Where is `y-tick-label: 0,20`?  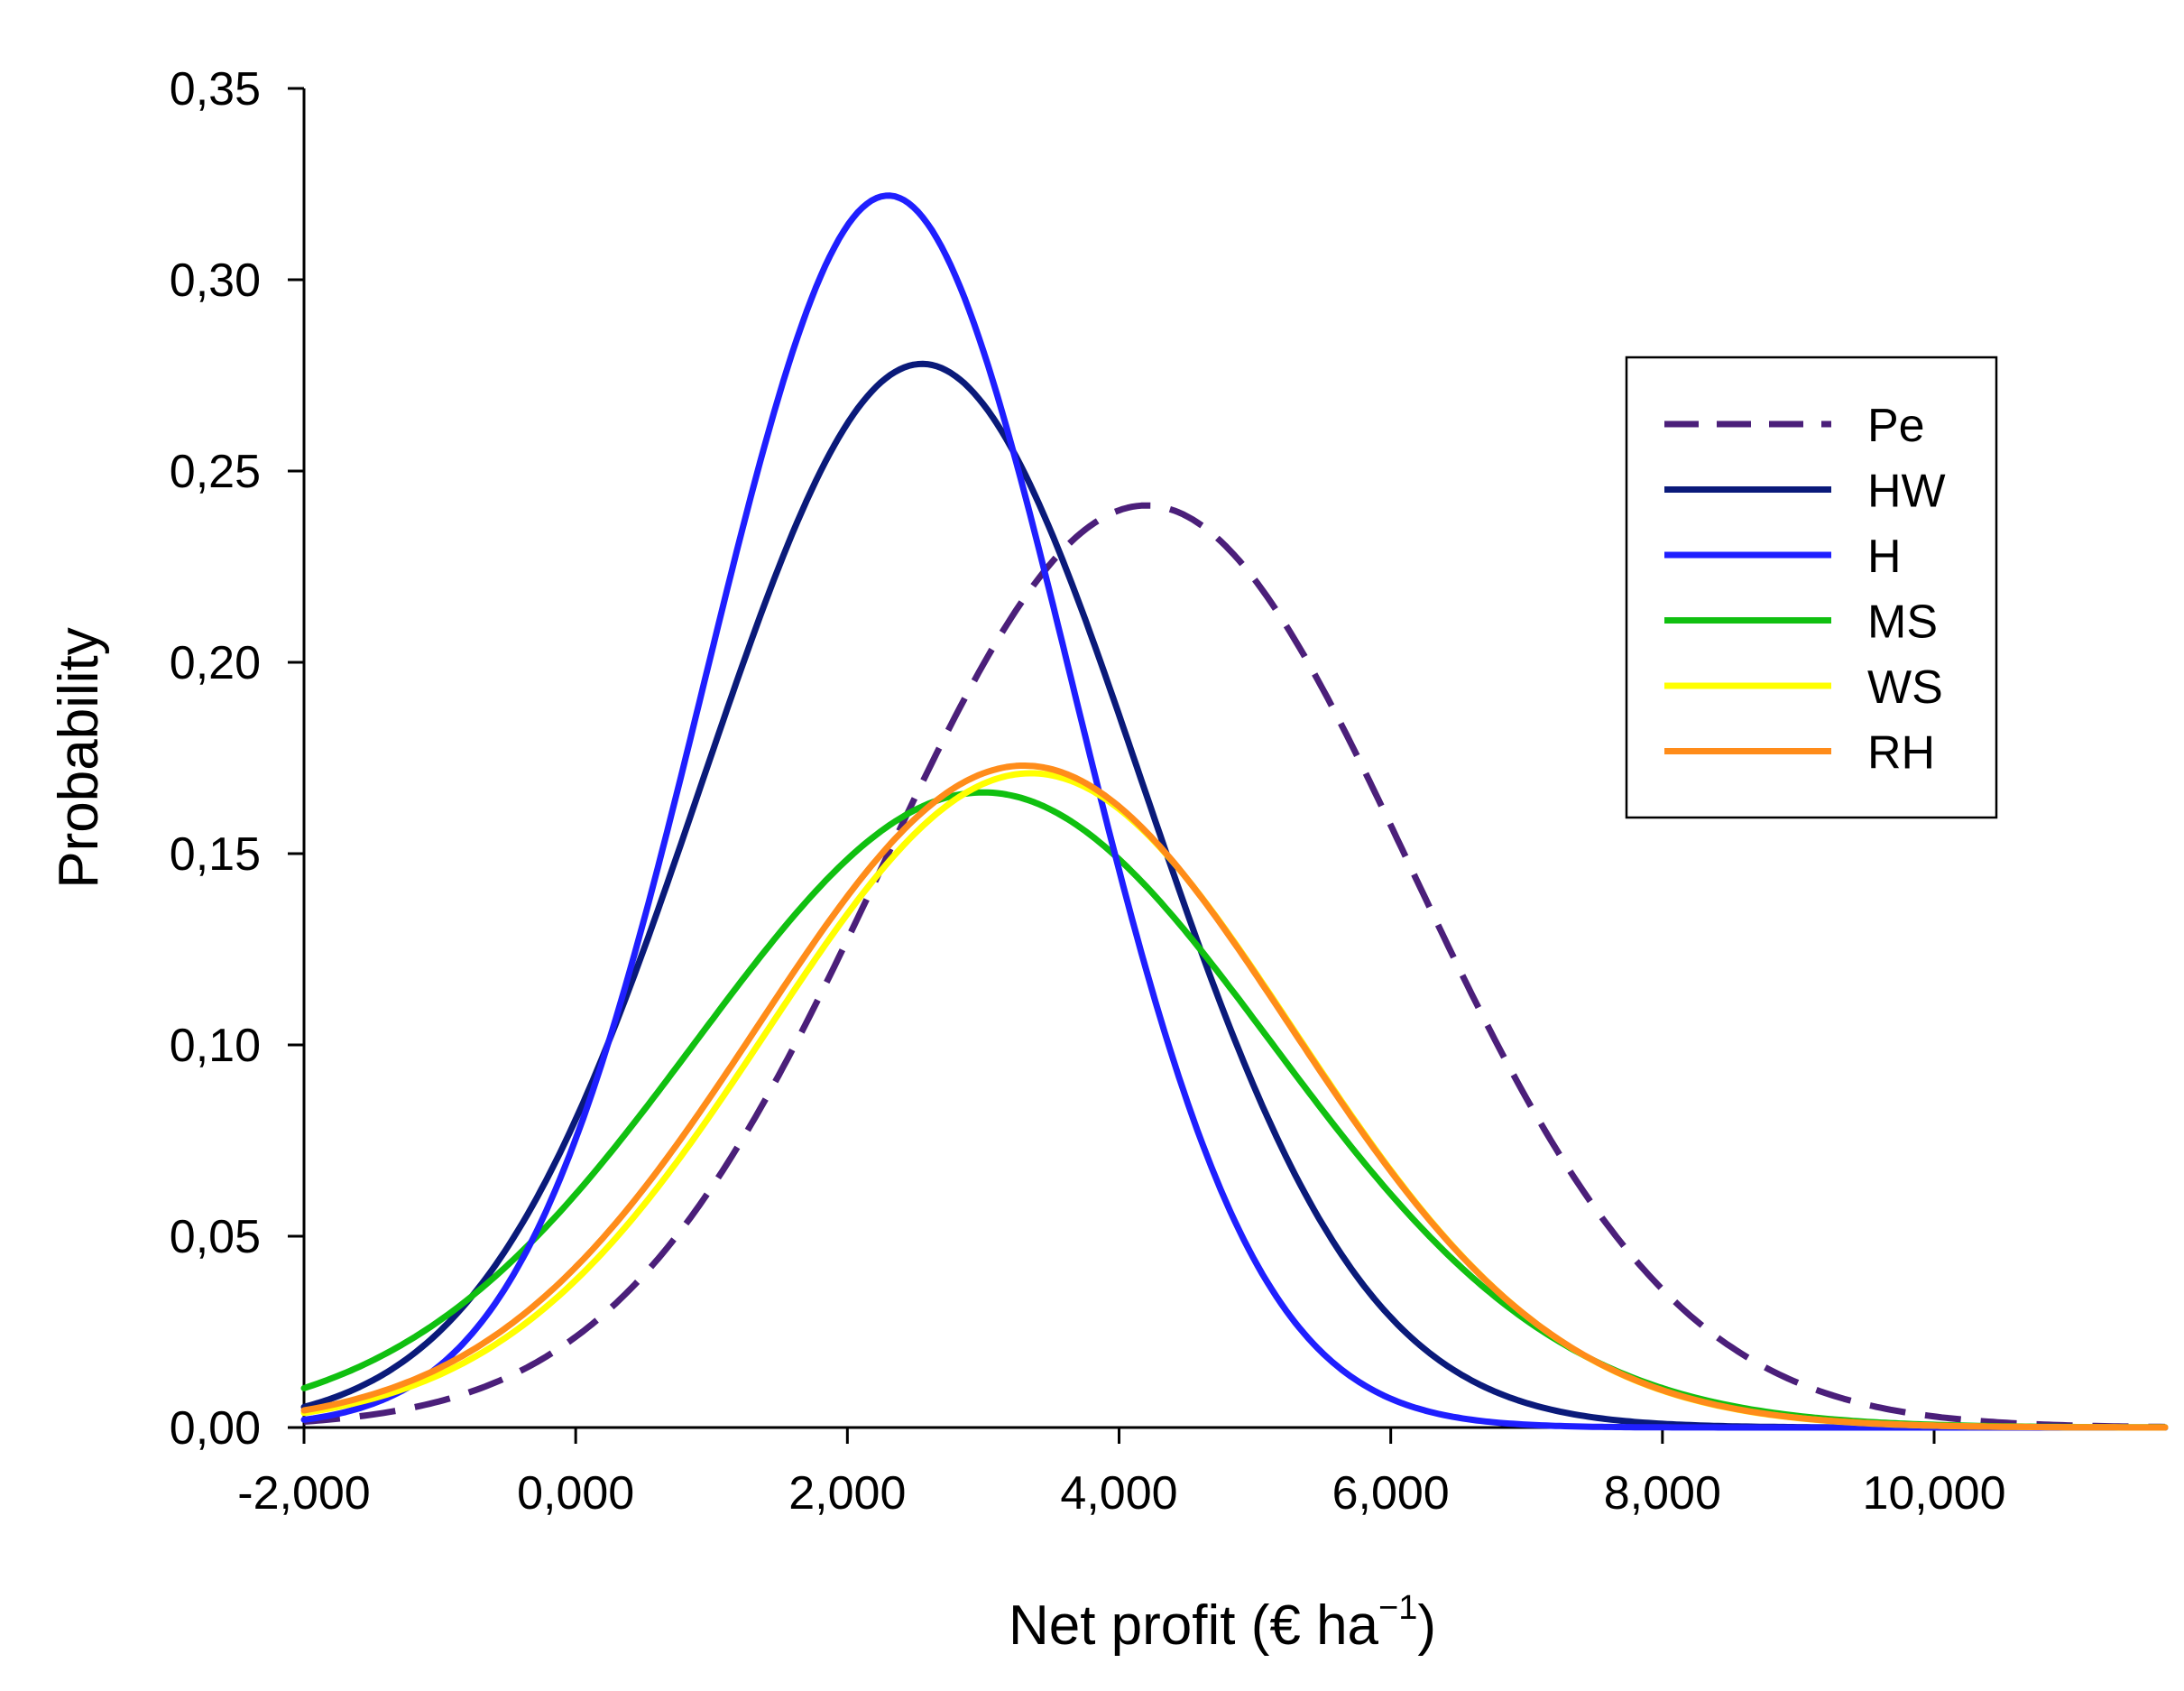
y-tick-label: 0,20 is located at coordinates (215, 663).